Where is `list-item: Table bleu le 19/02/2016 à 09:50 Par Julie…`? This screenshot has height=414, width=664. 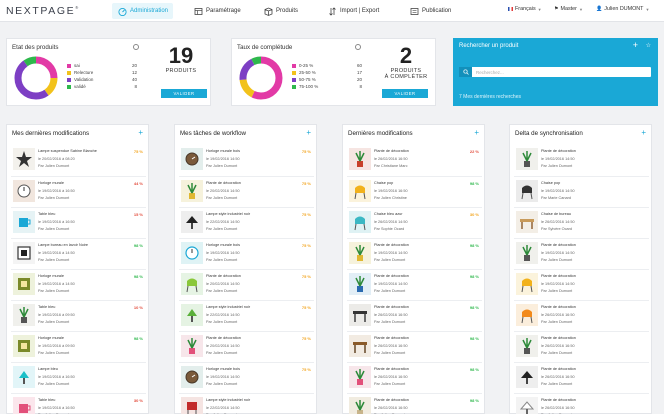
list-item: Table bleu le 19/02/2016 à 09:50 Par Julie… is located at coordinates (78, 315).